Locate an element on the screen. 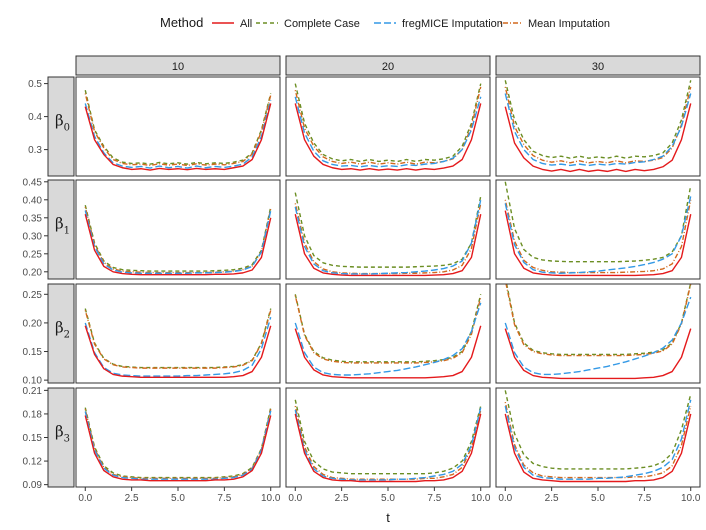 The image size is (706, 530). column-strip-label: 30 is located at coordinates (598, 67).